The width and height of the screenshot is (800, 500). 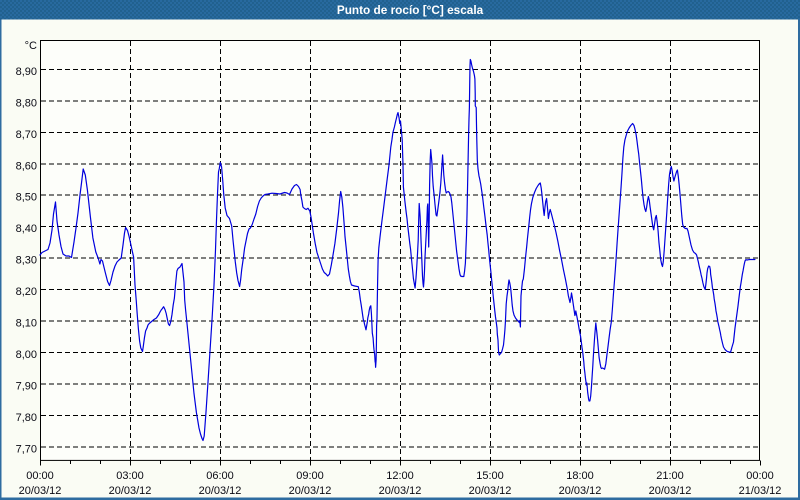 What do you see at coordinates (310, 476) in the screenshot?
I see `svg-text: 09:00` at bounding box center [310, 476].